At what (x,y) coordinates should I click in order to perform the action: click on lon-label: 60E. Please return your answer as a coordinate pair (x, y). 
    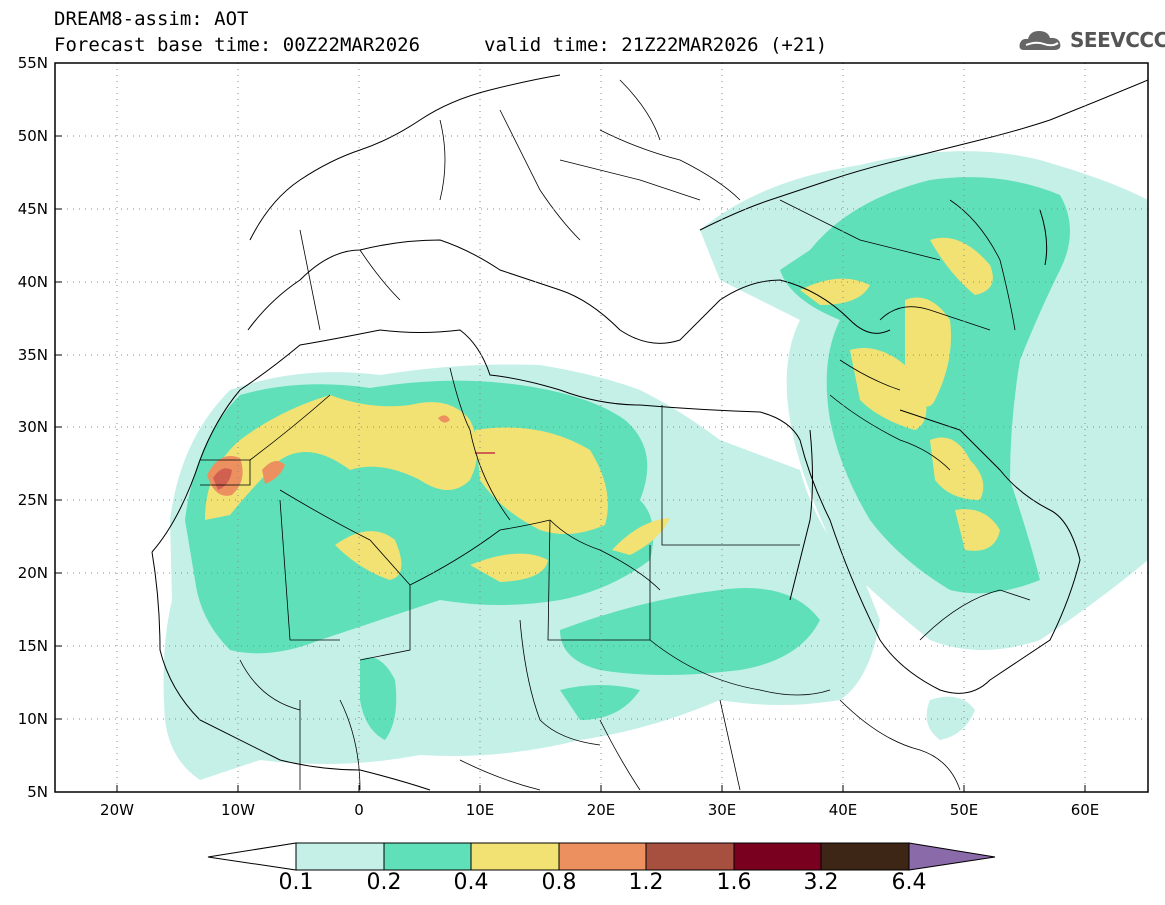
    Looking at the image, I should click on (1085, 810).